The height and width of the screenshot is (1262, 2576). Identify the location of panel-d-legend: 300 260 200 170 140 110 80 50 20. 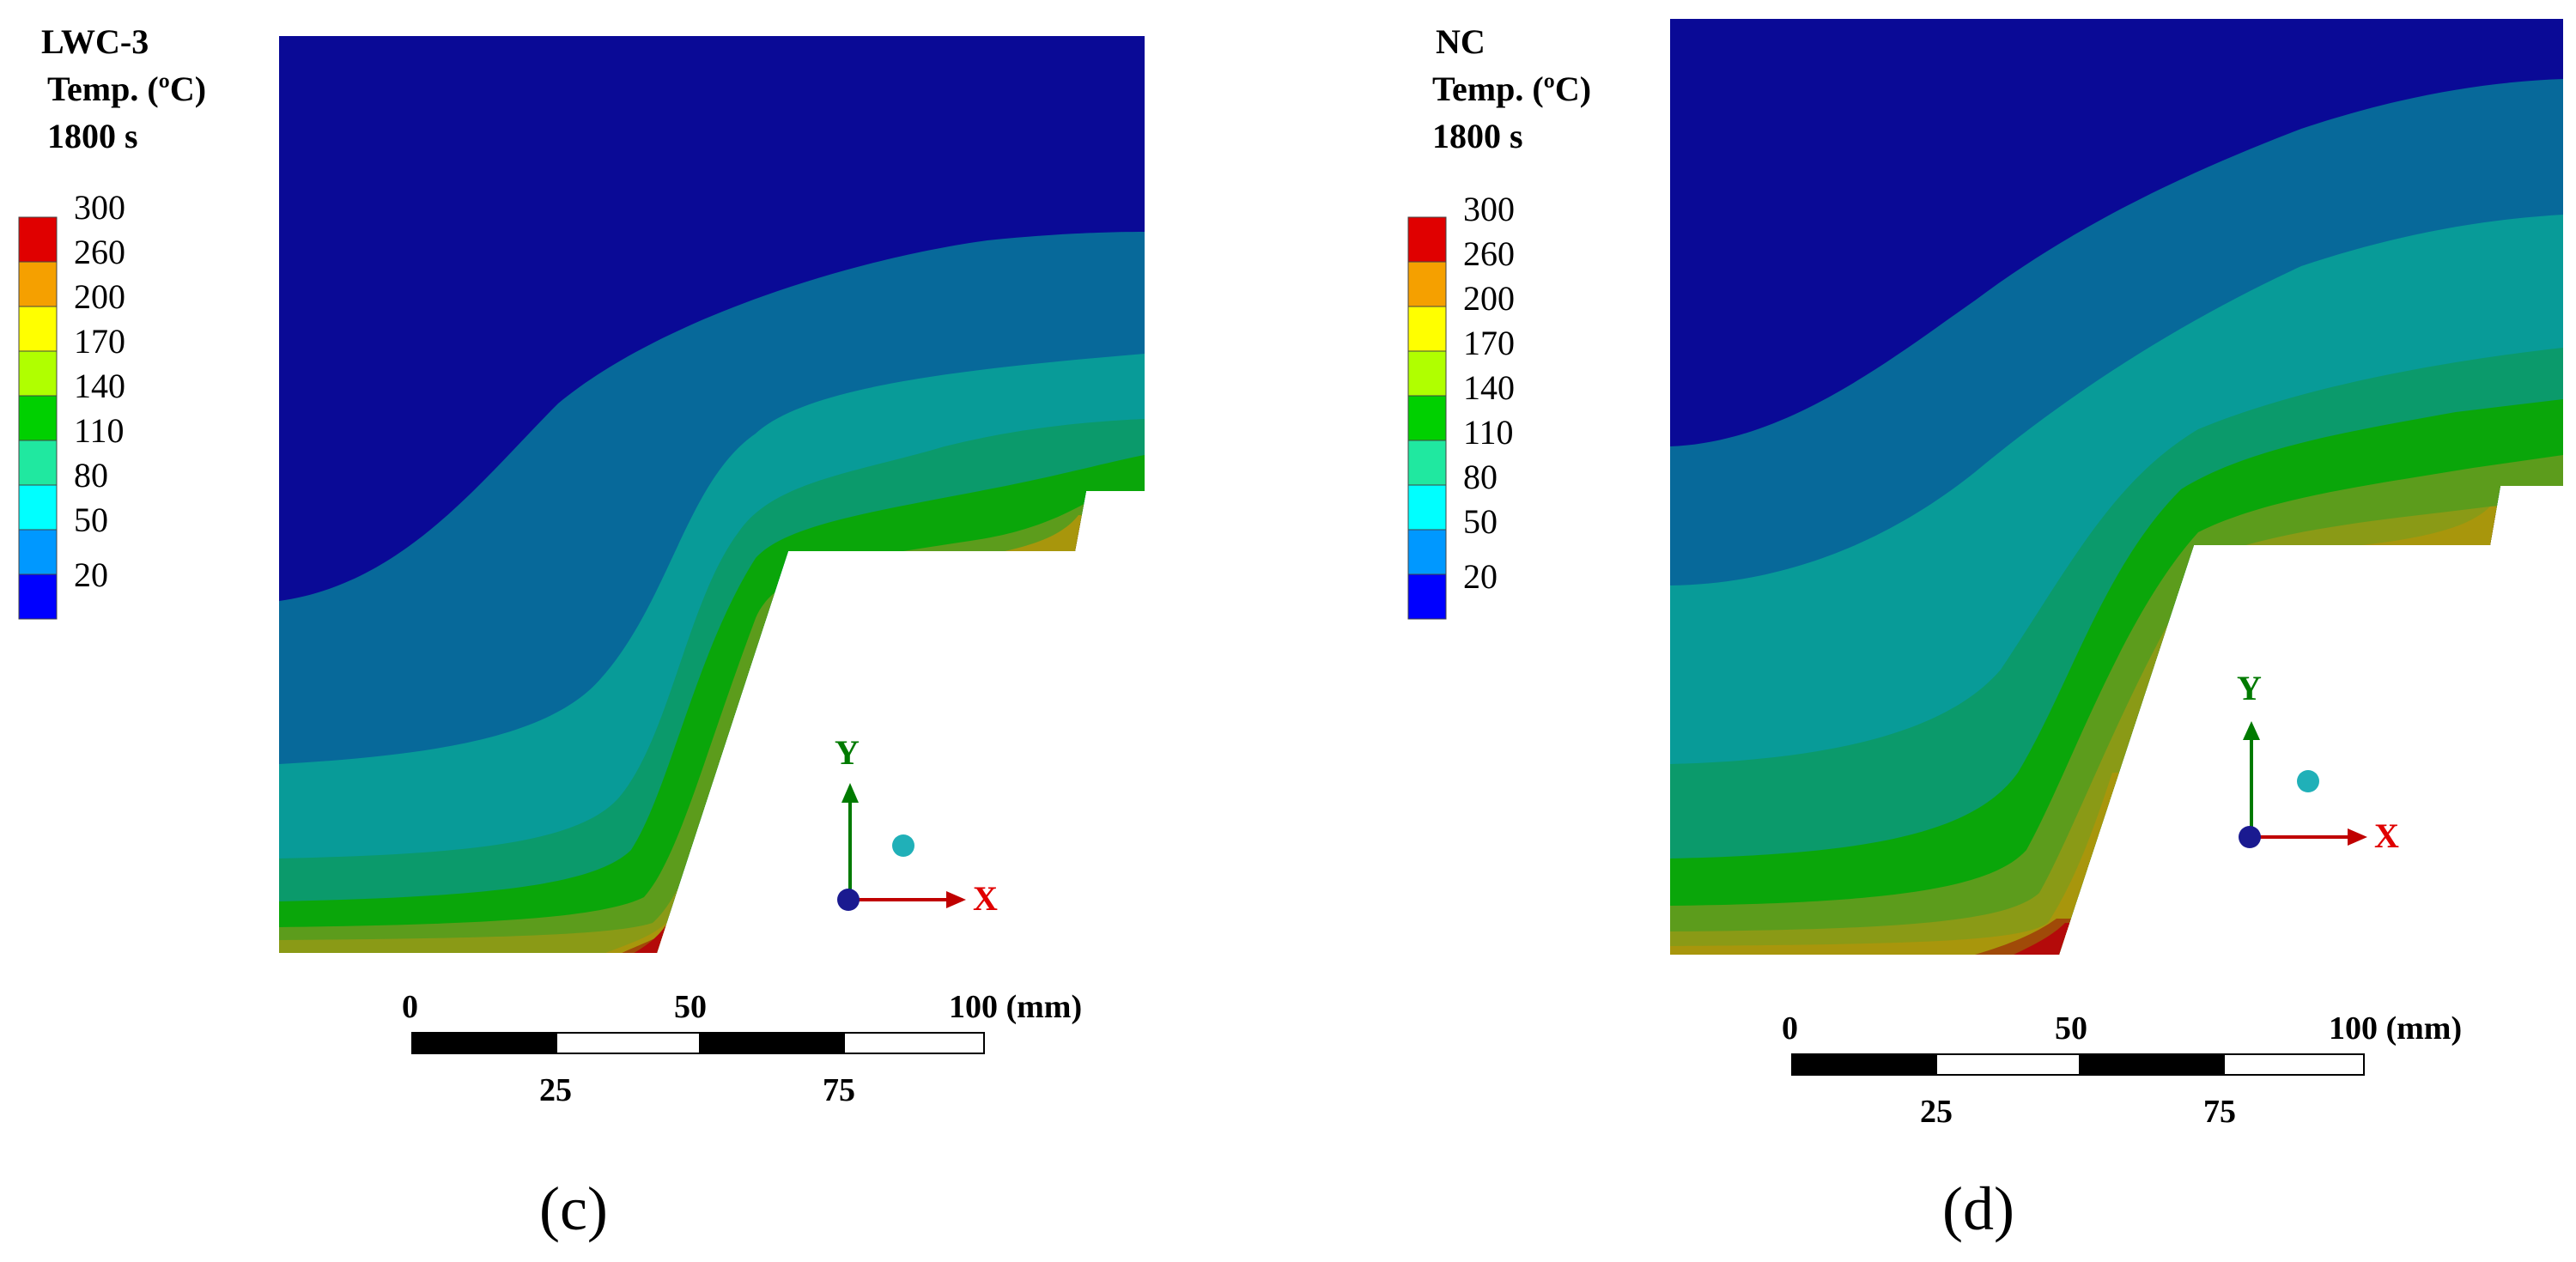
(1461, 405).